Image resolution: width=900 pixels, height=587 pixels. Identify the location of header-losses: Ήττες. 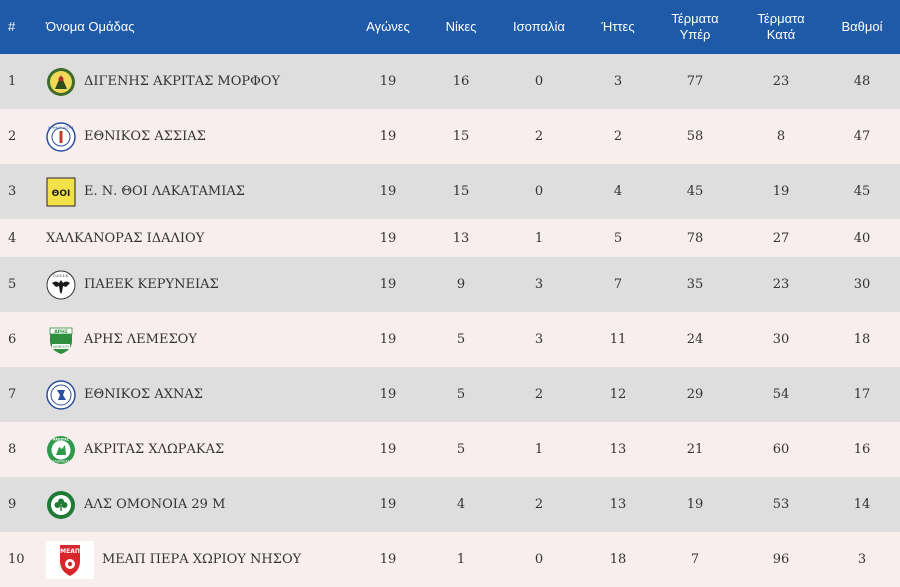
(618, 26).